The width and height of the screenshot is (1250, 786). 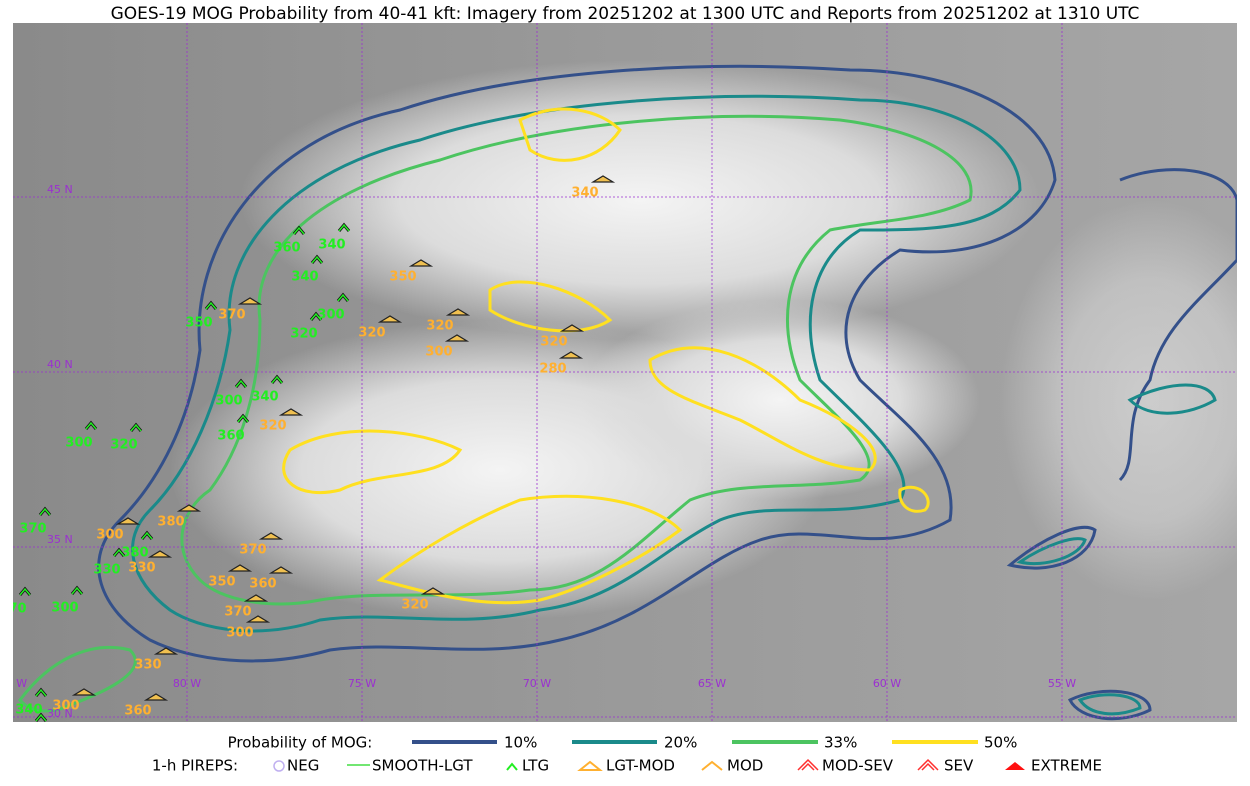 I want to click on lat-label: 40 N, so click(x=60, y=364).